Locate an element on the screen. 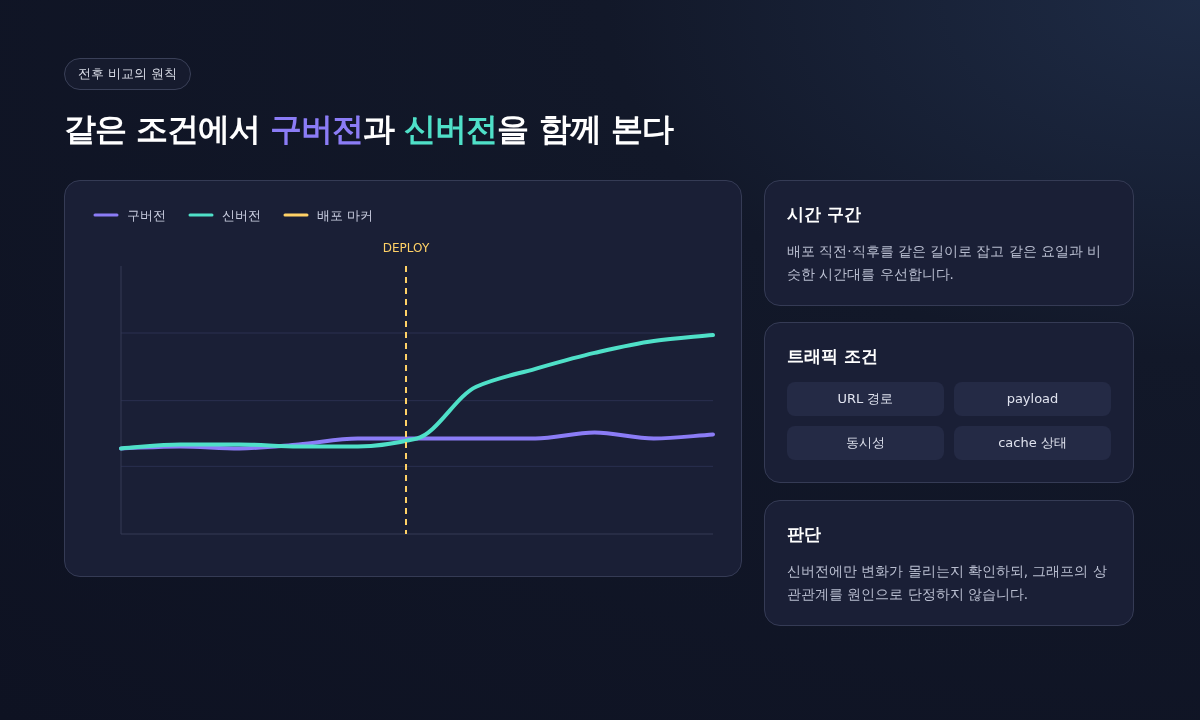 The image size is (1200, 720). text: 동시성 is located at coordinates (865, 443).